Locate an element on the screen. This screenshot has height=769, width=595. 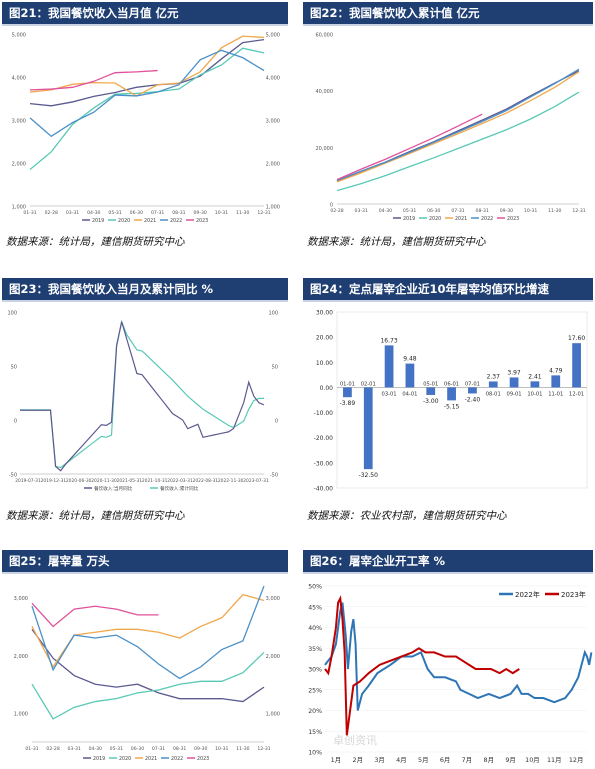
data-label: 4.79 is located at coordinates (556, 370).